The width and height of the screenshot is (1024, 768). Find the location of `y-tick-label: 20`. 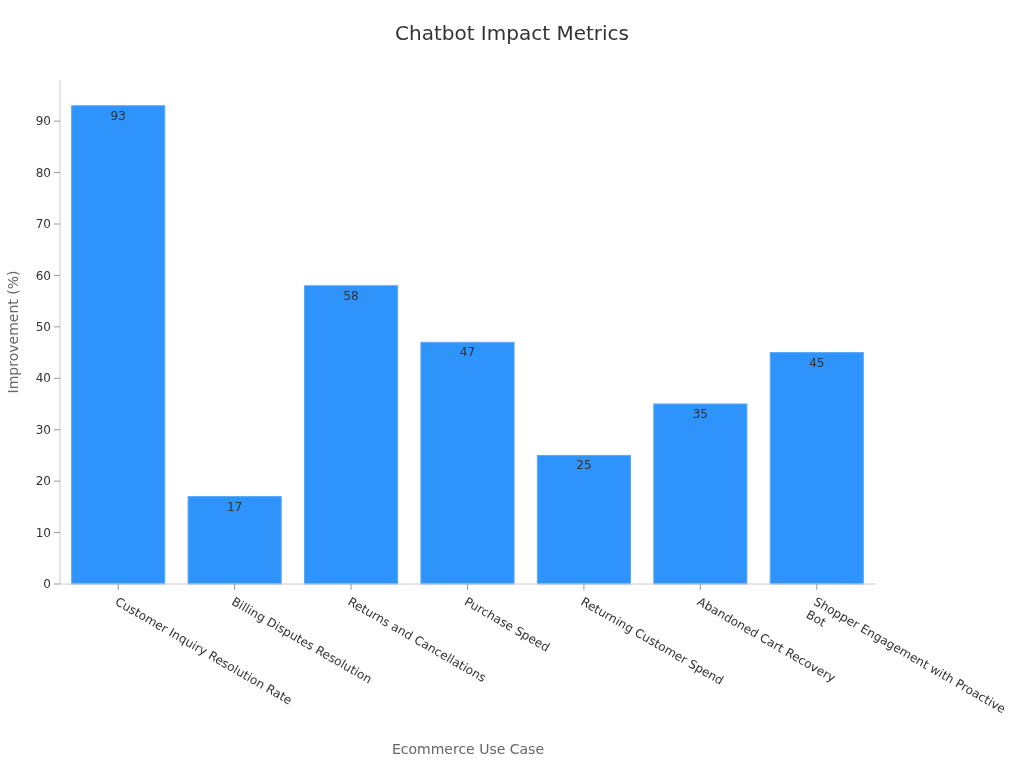

y-tick-label: 20 is located at coordinates (43, 481).